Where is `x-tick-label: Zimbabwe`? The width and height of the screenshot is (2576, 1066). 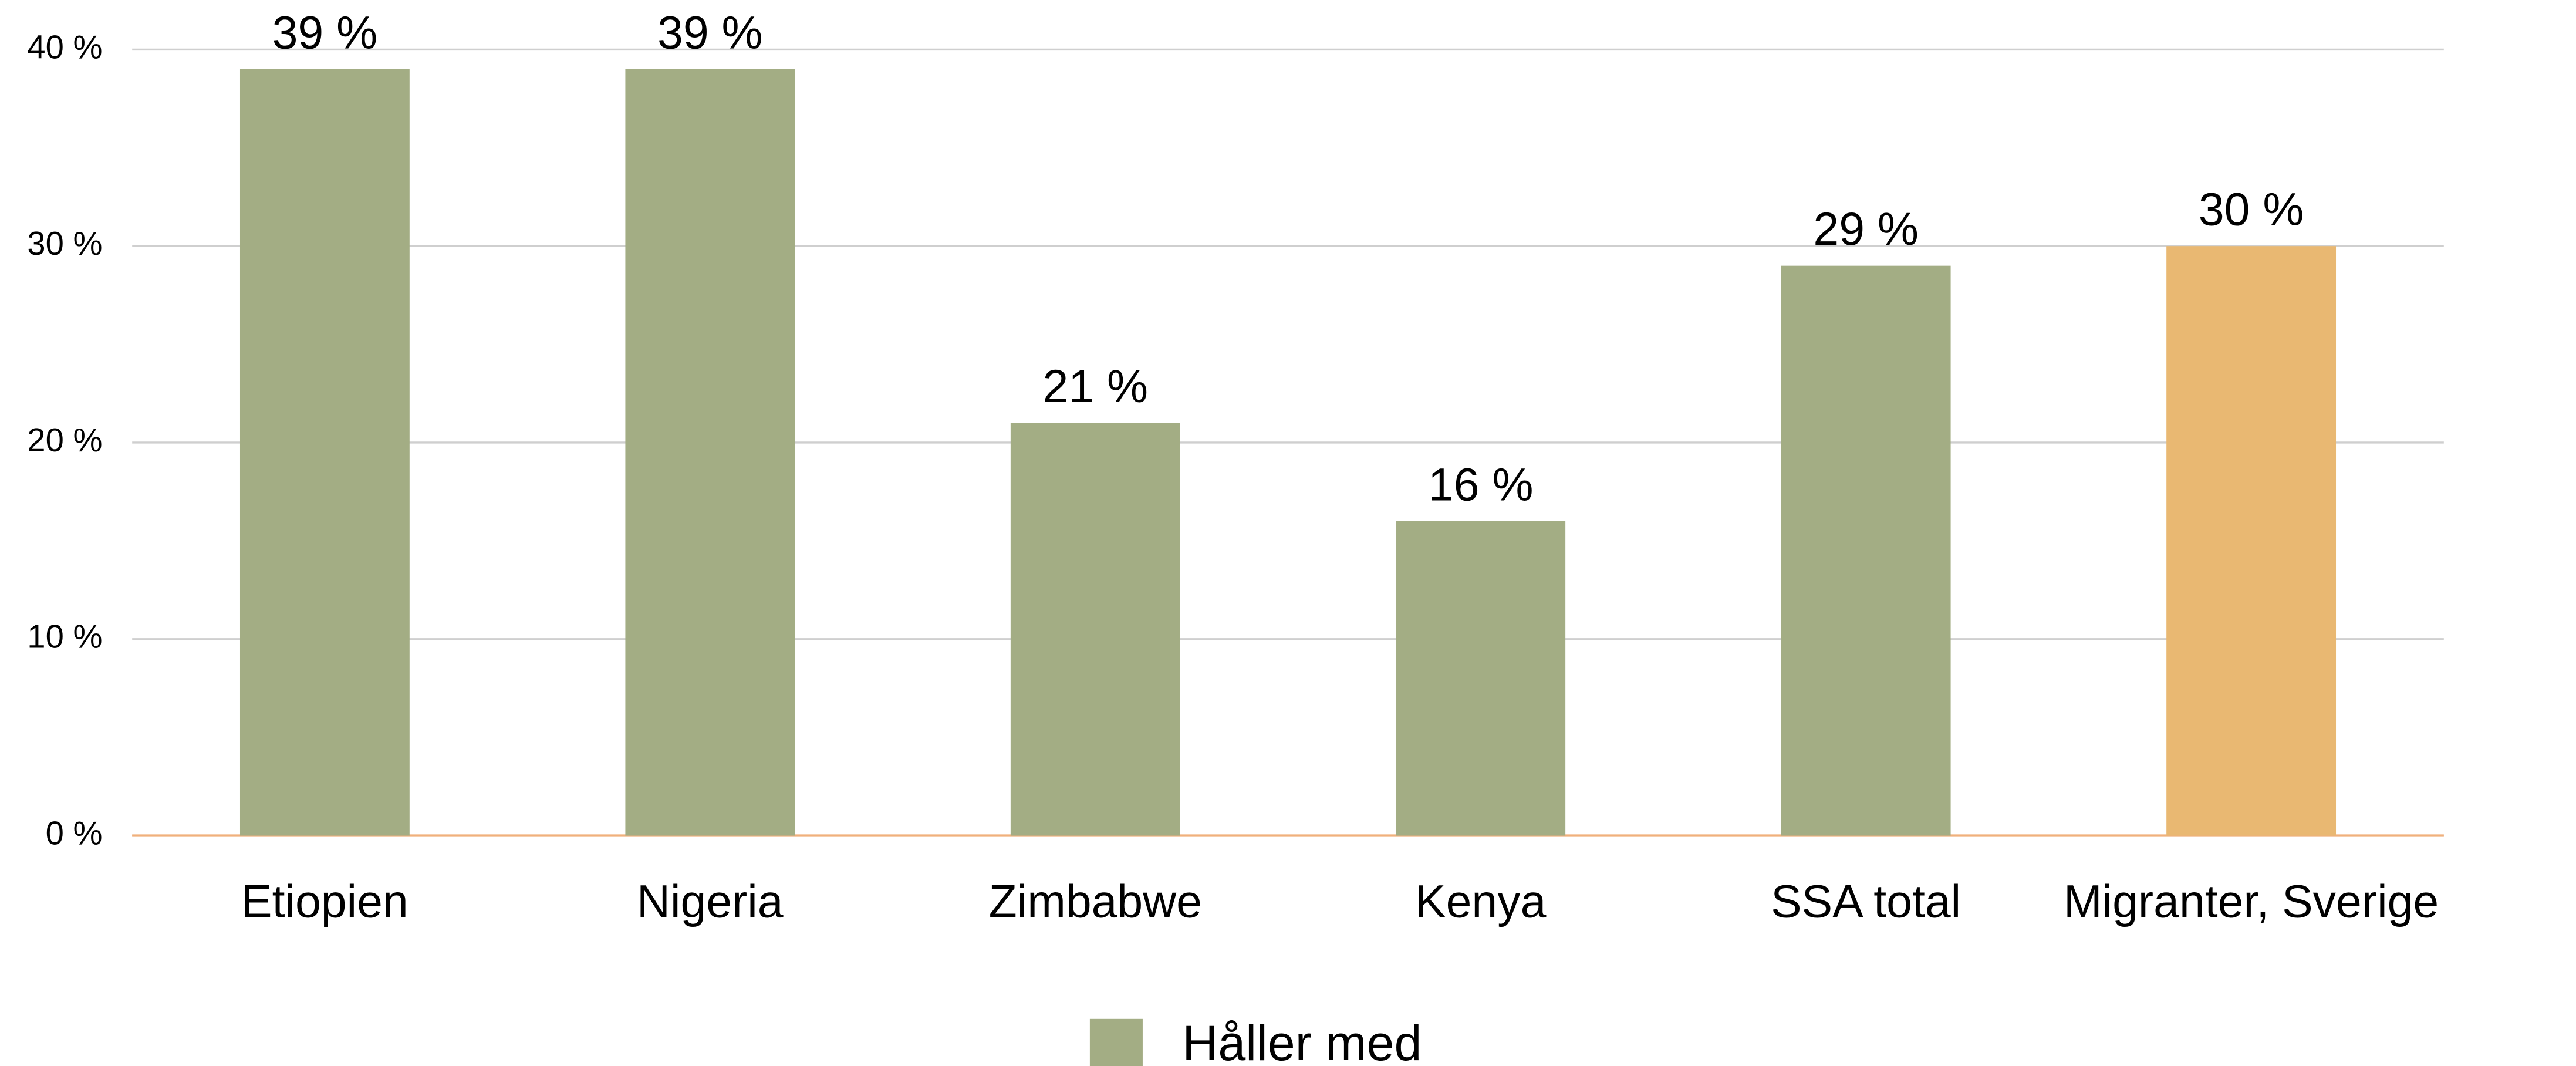
x-tick-label: Zimbabwe is located at coordinates (1095, 901).